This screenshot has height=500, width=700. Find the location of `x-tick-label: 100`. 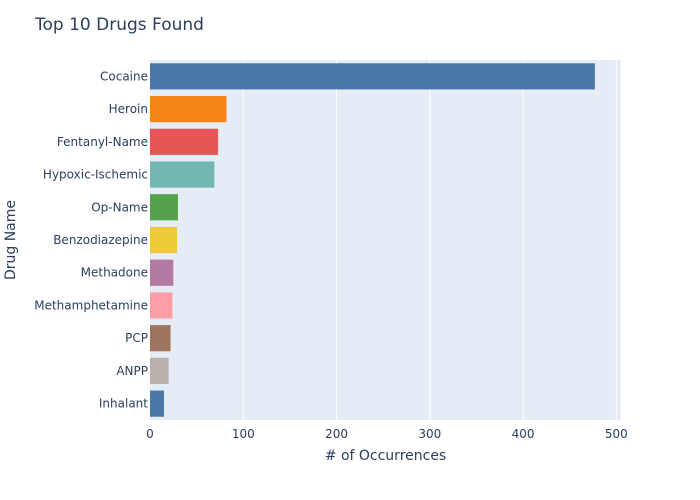

x-tick-label: 100 is located at coordinates (243, 434).